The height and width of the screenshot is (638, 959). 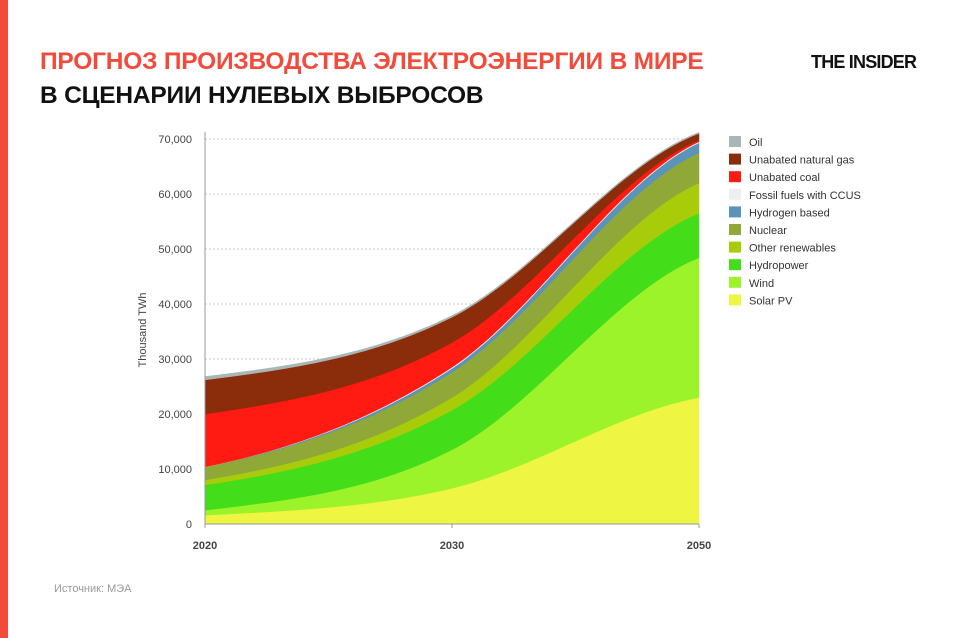 What do you see at coordinates (262, 95) in the screenshot?
I see `title-line-2: В СЦЕНАРИИ НУЛЕВЫХ ВЫБРОСОВ` at bounding box center [262, 95].